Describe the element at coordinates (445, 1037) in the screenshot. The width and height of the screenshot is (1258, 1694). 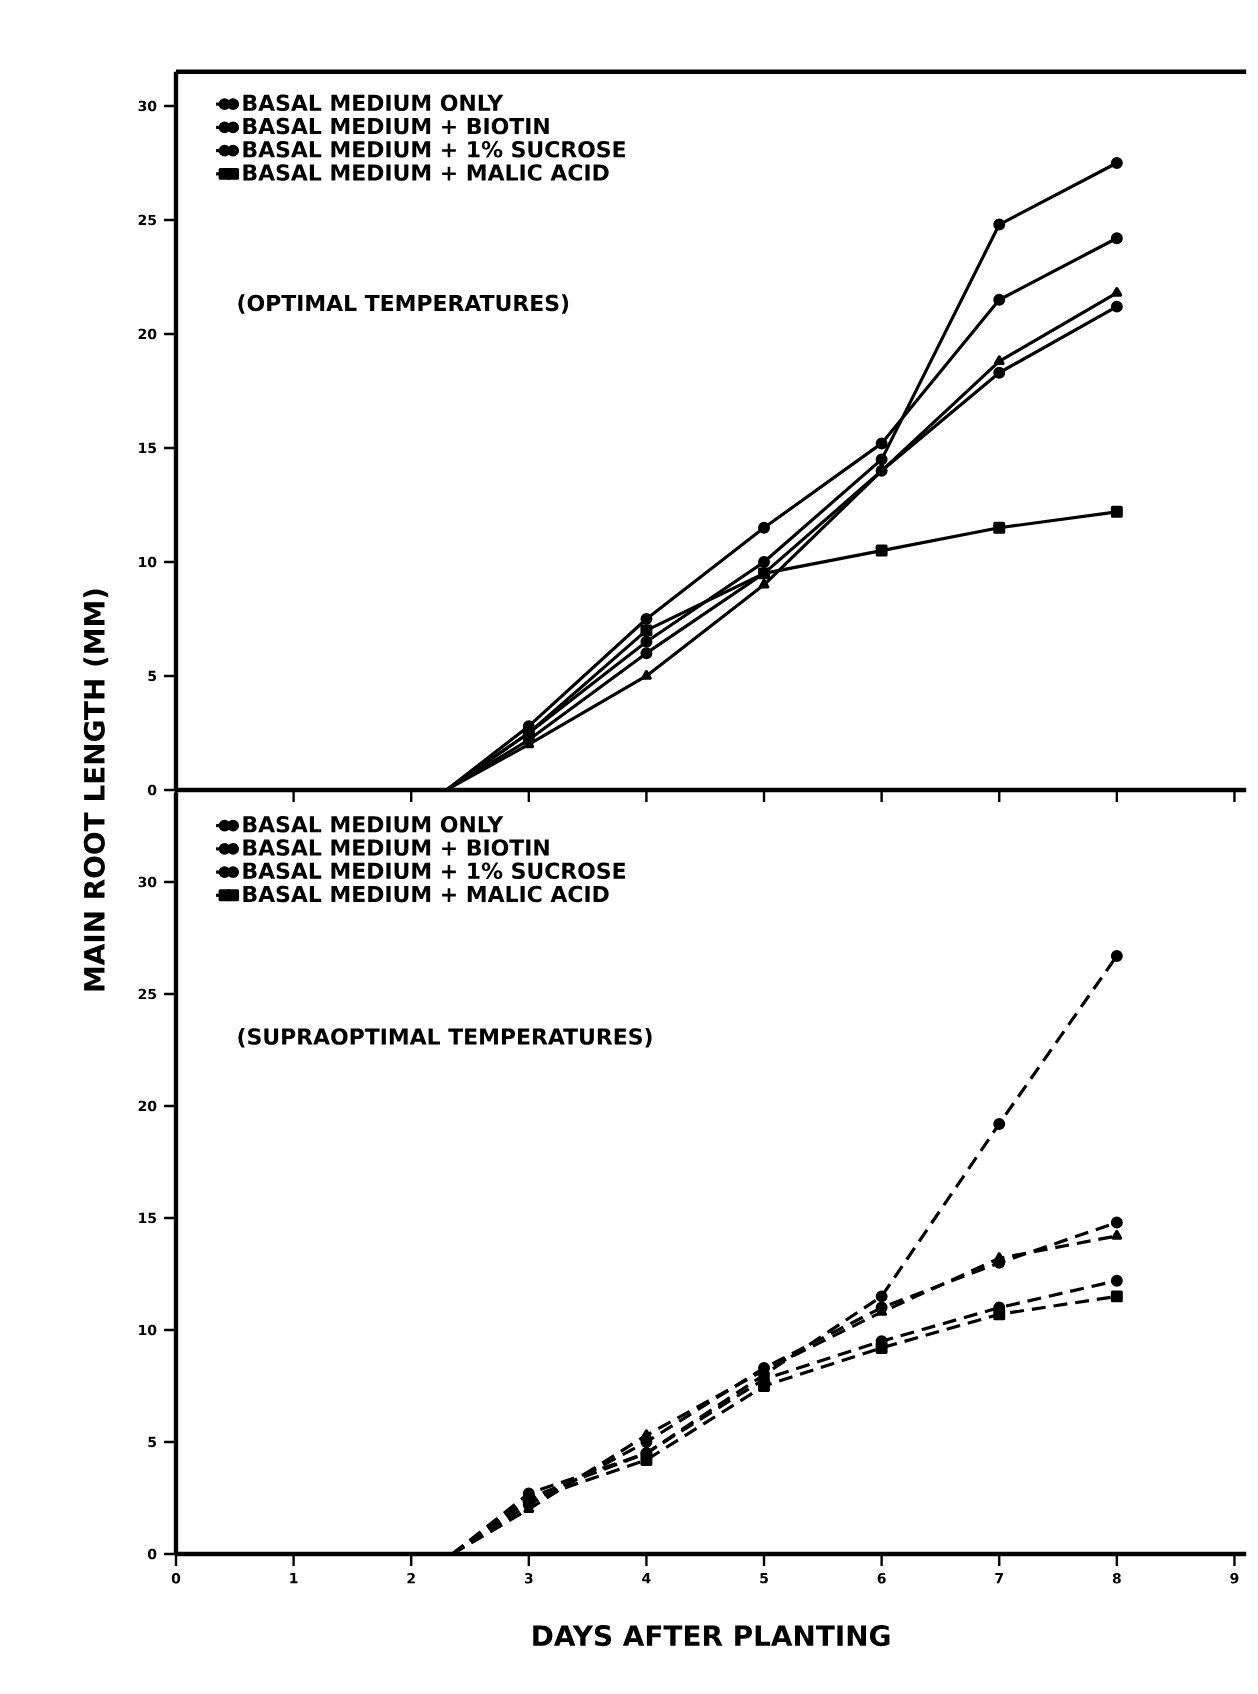
I see `annotation: (SUPRAOPTIMAL TEMPERATURES)` at that location.